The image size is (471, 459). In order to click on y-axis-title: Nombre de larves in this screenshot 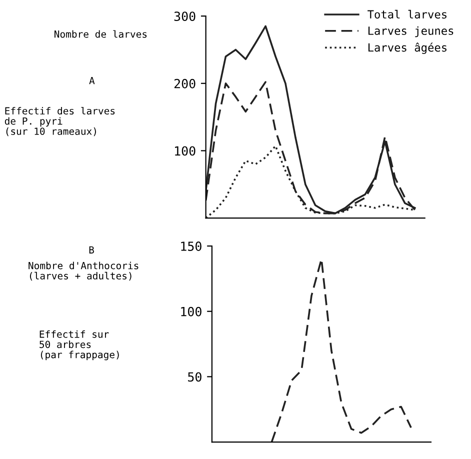, I will do `click(100, 34)`.